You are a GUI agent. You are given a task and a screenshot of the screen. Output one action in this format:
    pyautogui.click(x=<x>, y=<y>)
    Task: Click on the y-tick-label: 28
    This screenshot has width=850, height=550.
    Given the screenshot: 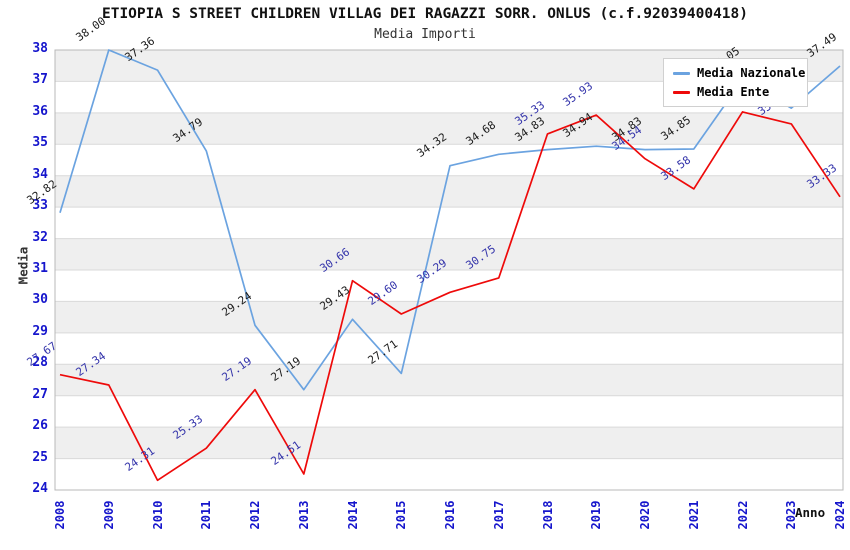 What is the action you would take?
    pyautogui.click(x=40, y=363)
    